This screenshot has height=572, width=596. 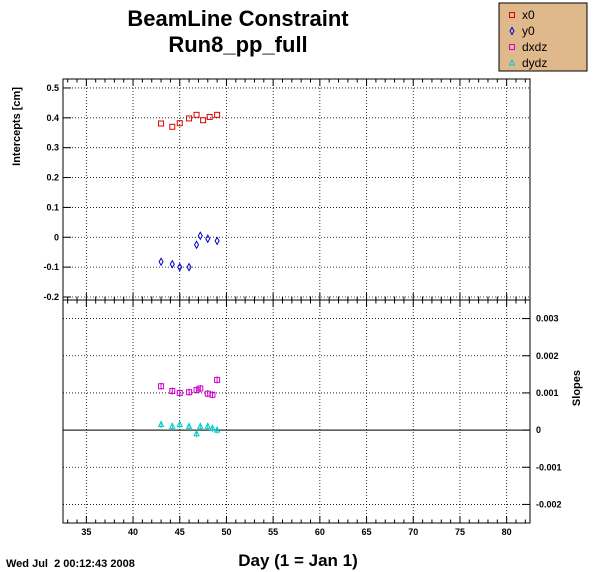 I want to click on legend-dydz-label: dydz, so click(x=534, y=63).